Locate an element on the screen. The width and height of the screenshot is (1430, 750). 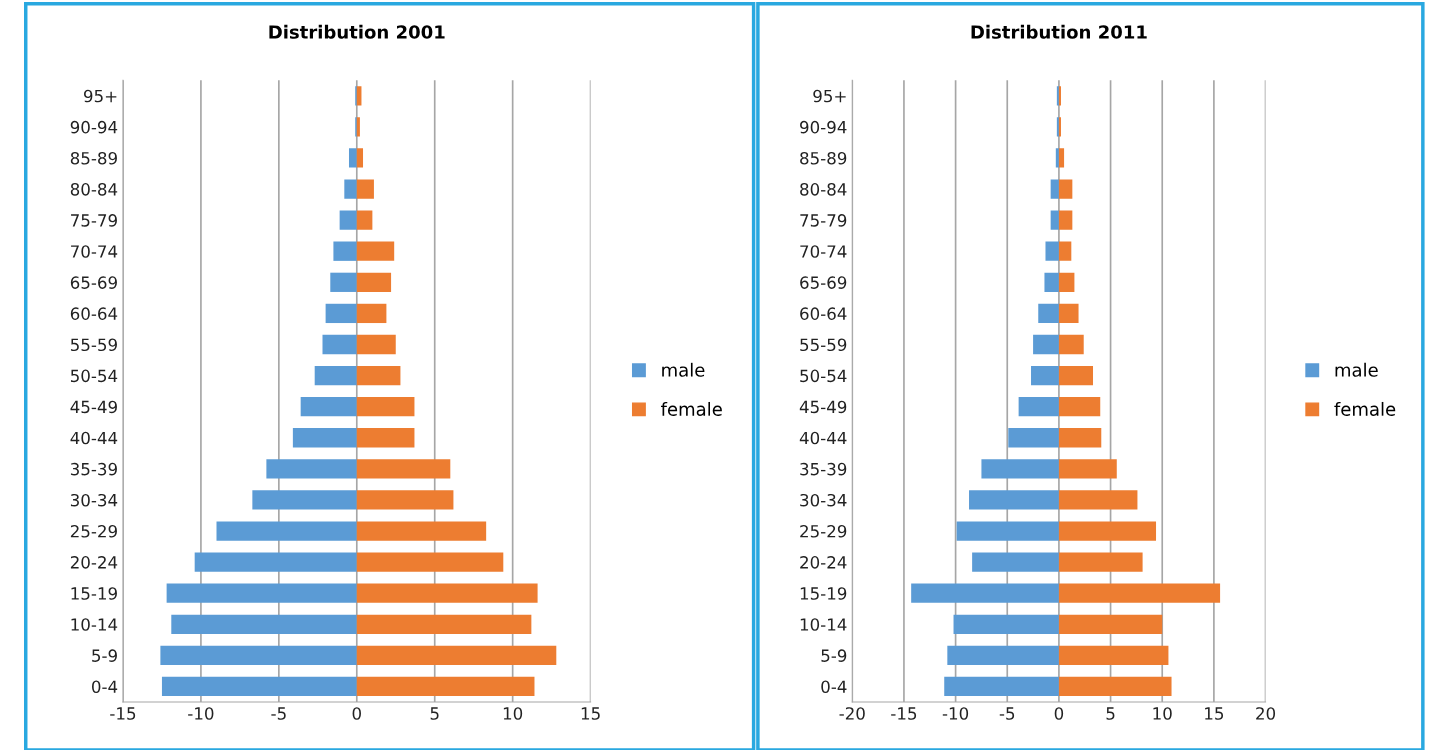
y-tick-label: 40-44 is located at coordinates (94, 438).